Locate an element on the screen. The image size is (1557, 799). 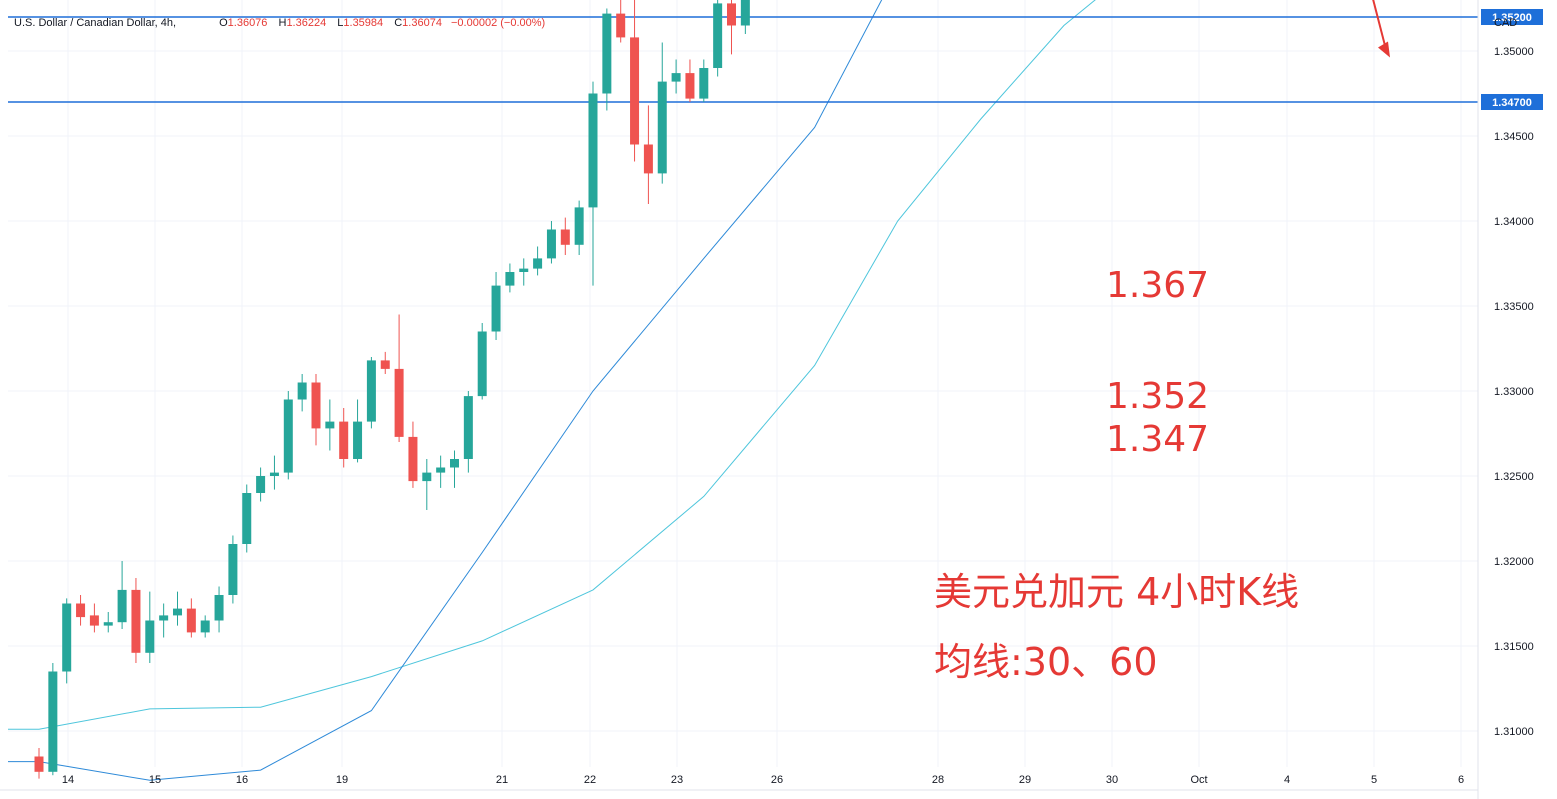
open-value: 1.36076 is located at coordinates (247, 23).